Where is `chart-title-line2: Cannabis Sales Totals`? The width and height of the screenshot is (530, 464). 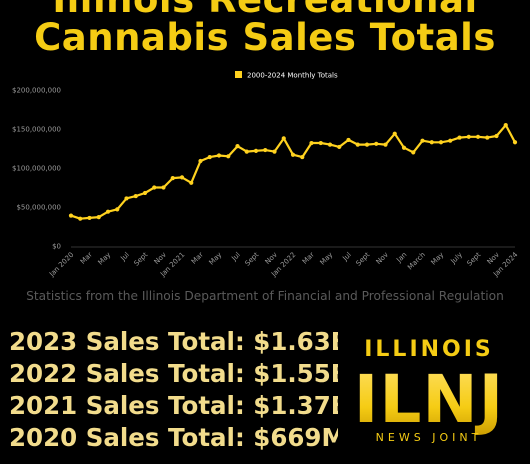 chart-title-line2: Cannabis Sales Totals is located at coordinates (265, 37).